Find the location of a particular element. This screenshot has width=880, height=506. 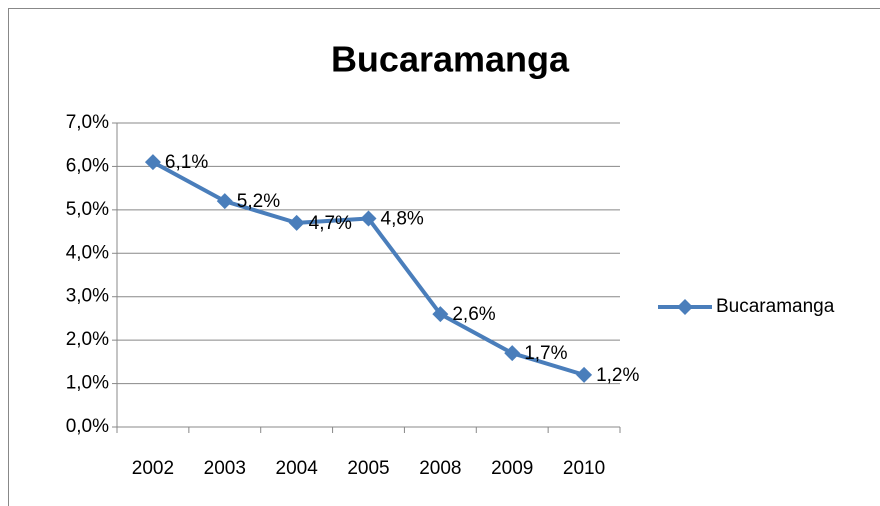

data-label: 1,2% is located at coordinates (617, 375).